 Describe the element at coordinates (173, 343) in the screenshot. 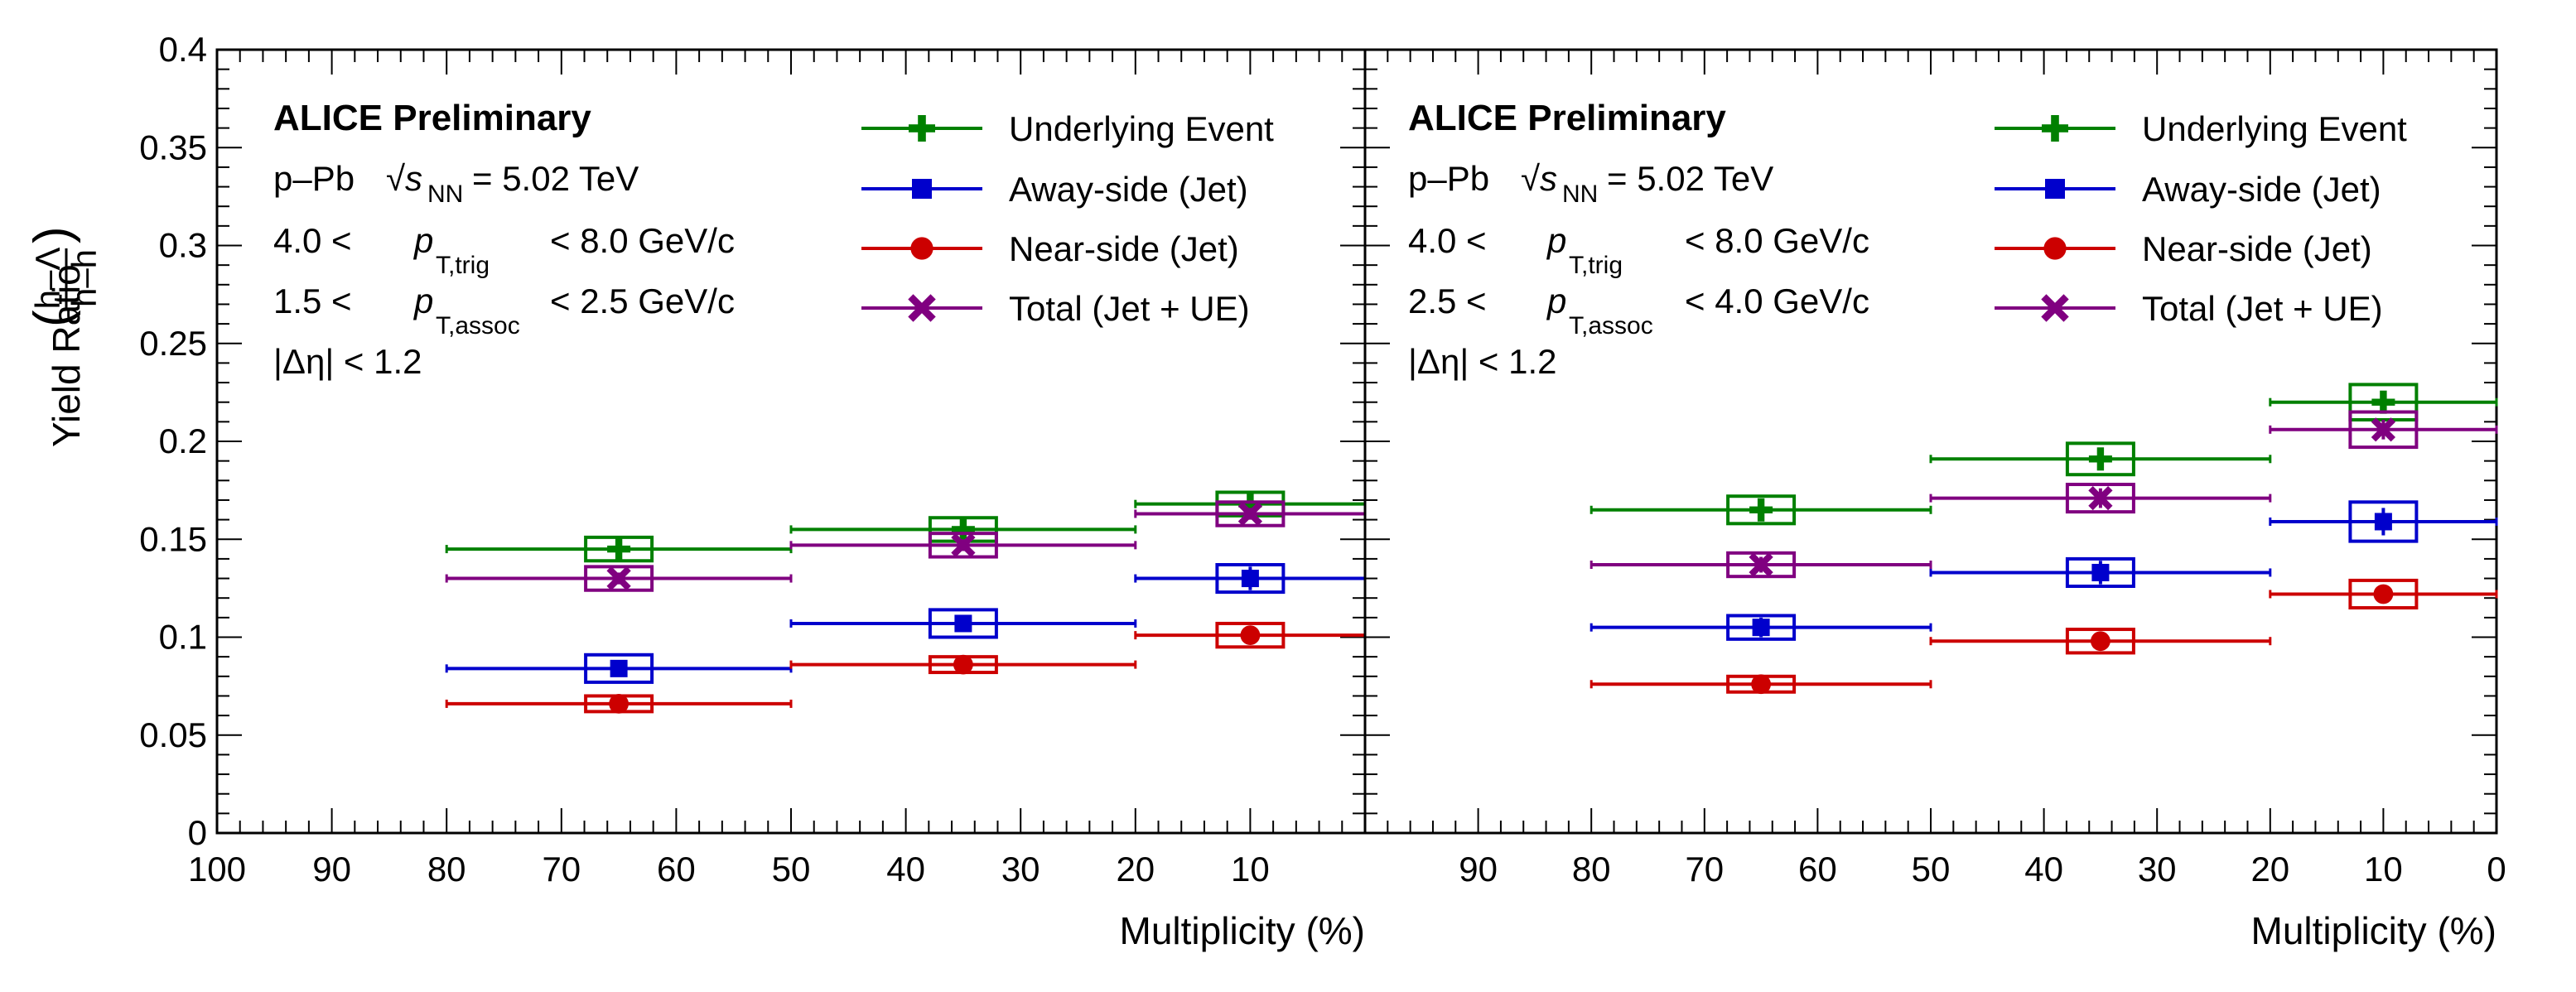

I see `y-tick-label: 0.25` at that location.